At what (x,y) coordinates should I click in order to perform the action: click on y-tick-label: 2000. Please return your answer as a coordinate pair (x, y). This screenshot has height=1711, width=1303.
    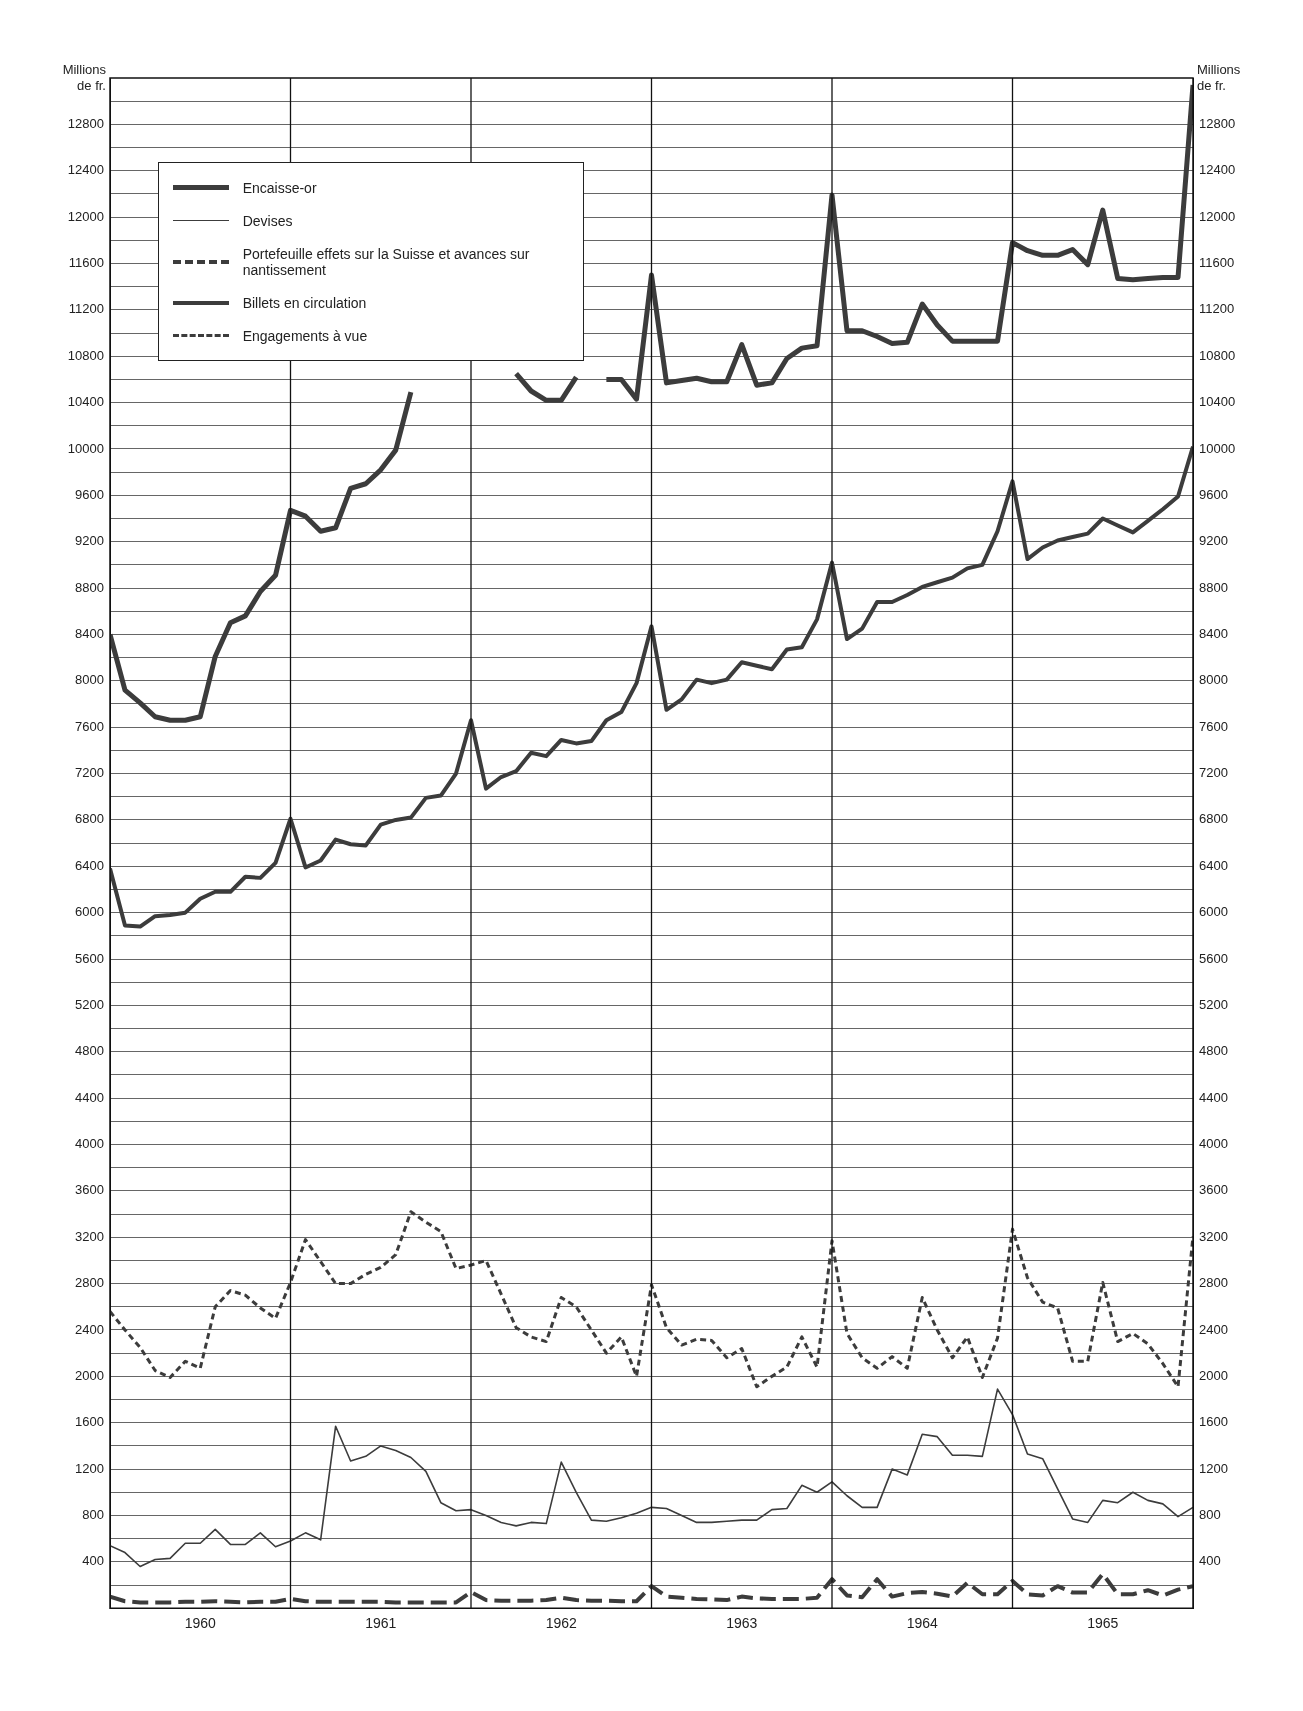
    Looking at the image, I should click on (89, 1375).